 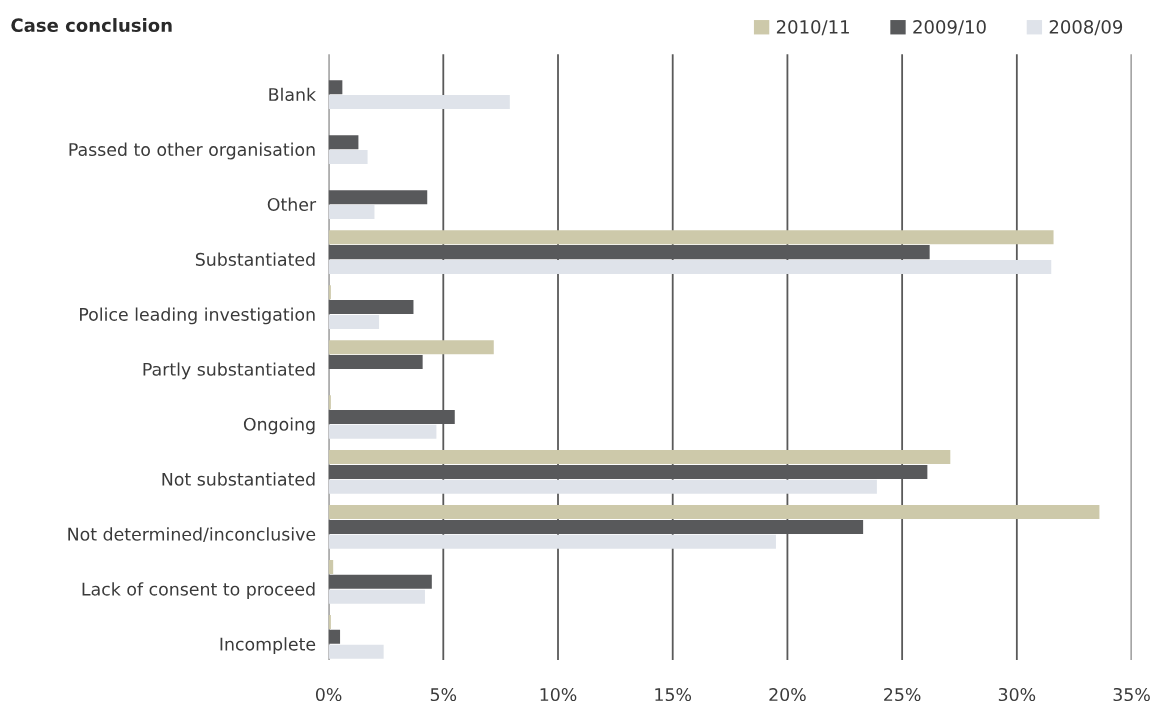 I want to click on legend-label: 2009/10, so click(x=949, y=28).